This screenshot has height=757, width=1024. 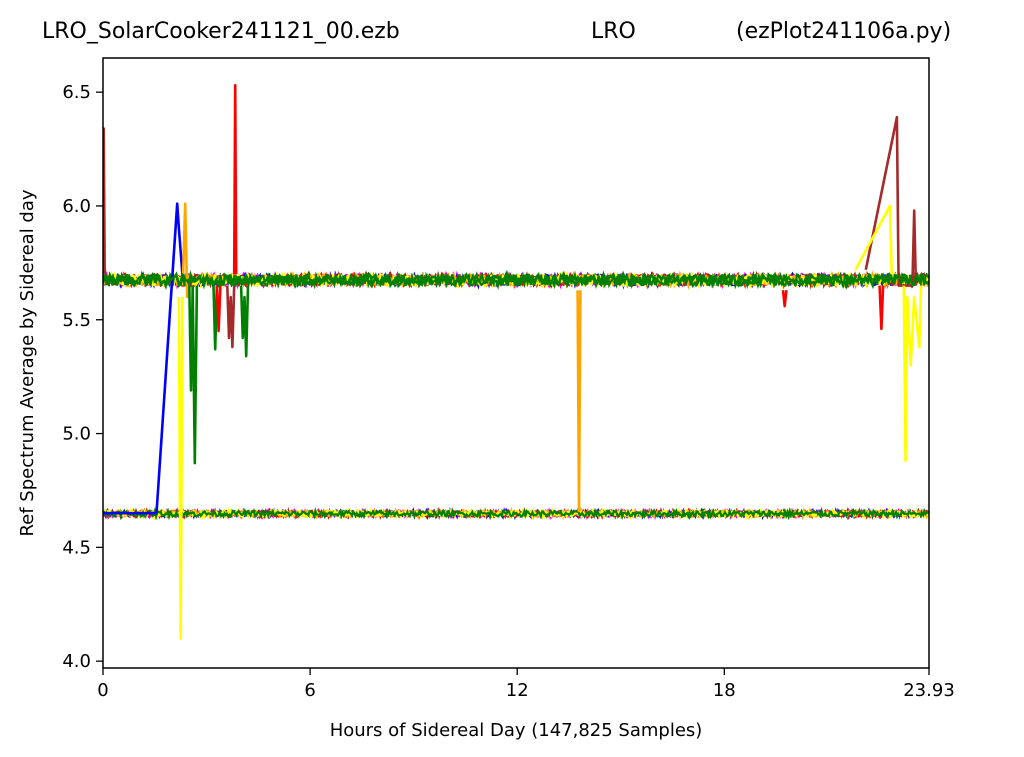 I want to click on x-tick-label: 12, so click(x=517, y=690).